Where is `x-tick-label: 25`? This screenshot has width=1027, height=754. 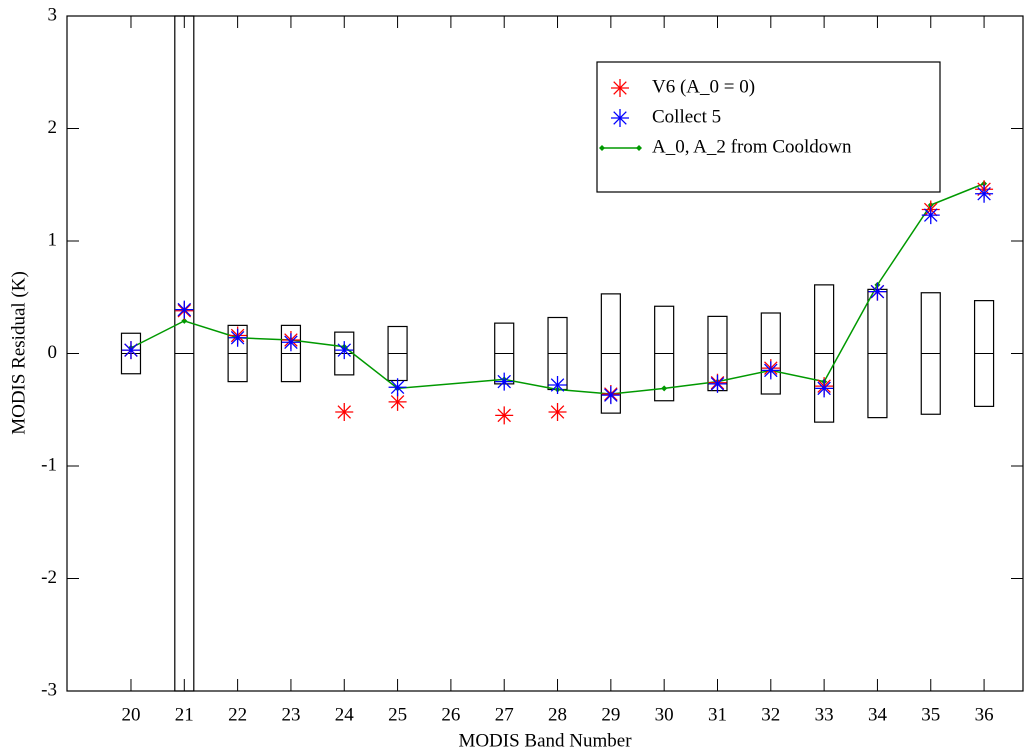
x-tick-label: 25 is located at coordinates (397, 714).